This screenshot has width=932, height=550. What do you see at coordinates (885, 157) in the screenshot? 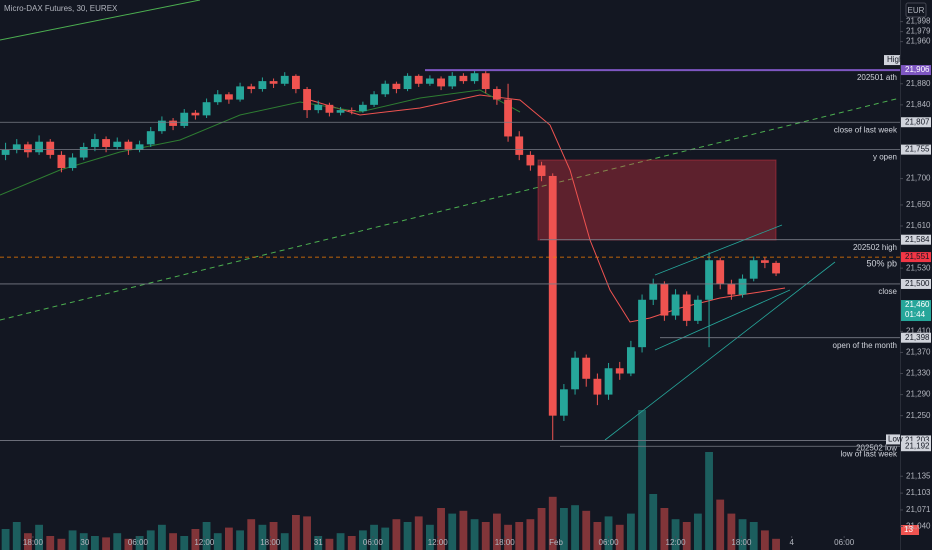
I see `level-name: y open` at bounding box center [885, 157].